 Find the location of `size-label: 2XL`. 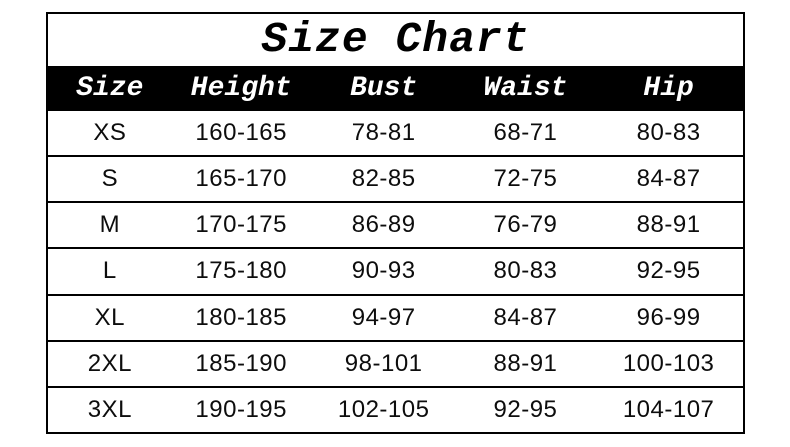

size-label: 2XL is located at coordinates (109, 363).